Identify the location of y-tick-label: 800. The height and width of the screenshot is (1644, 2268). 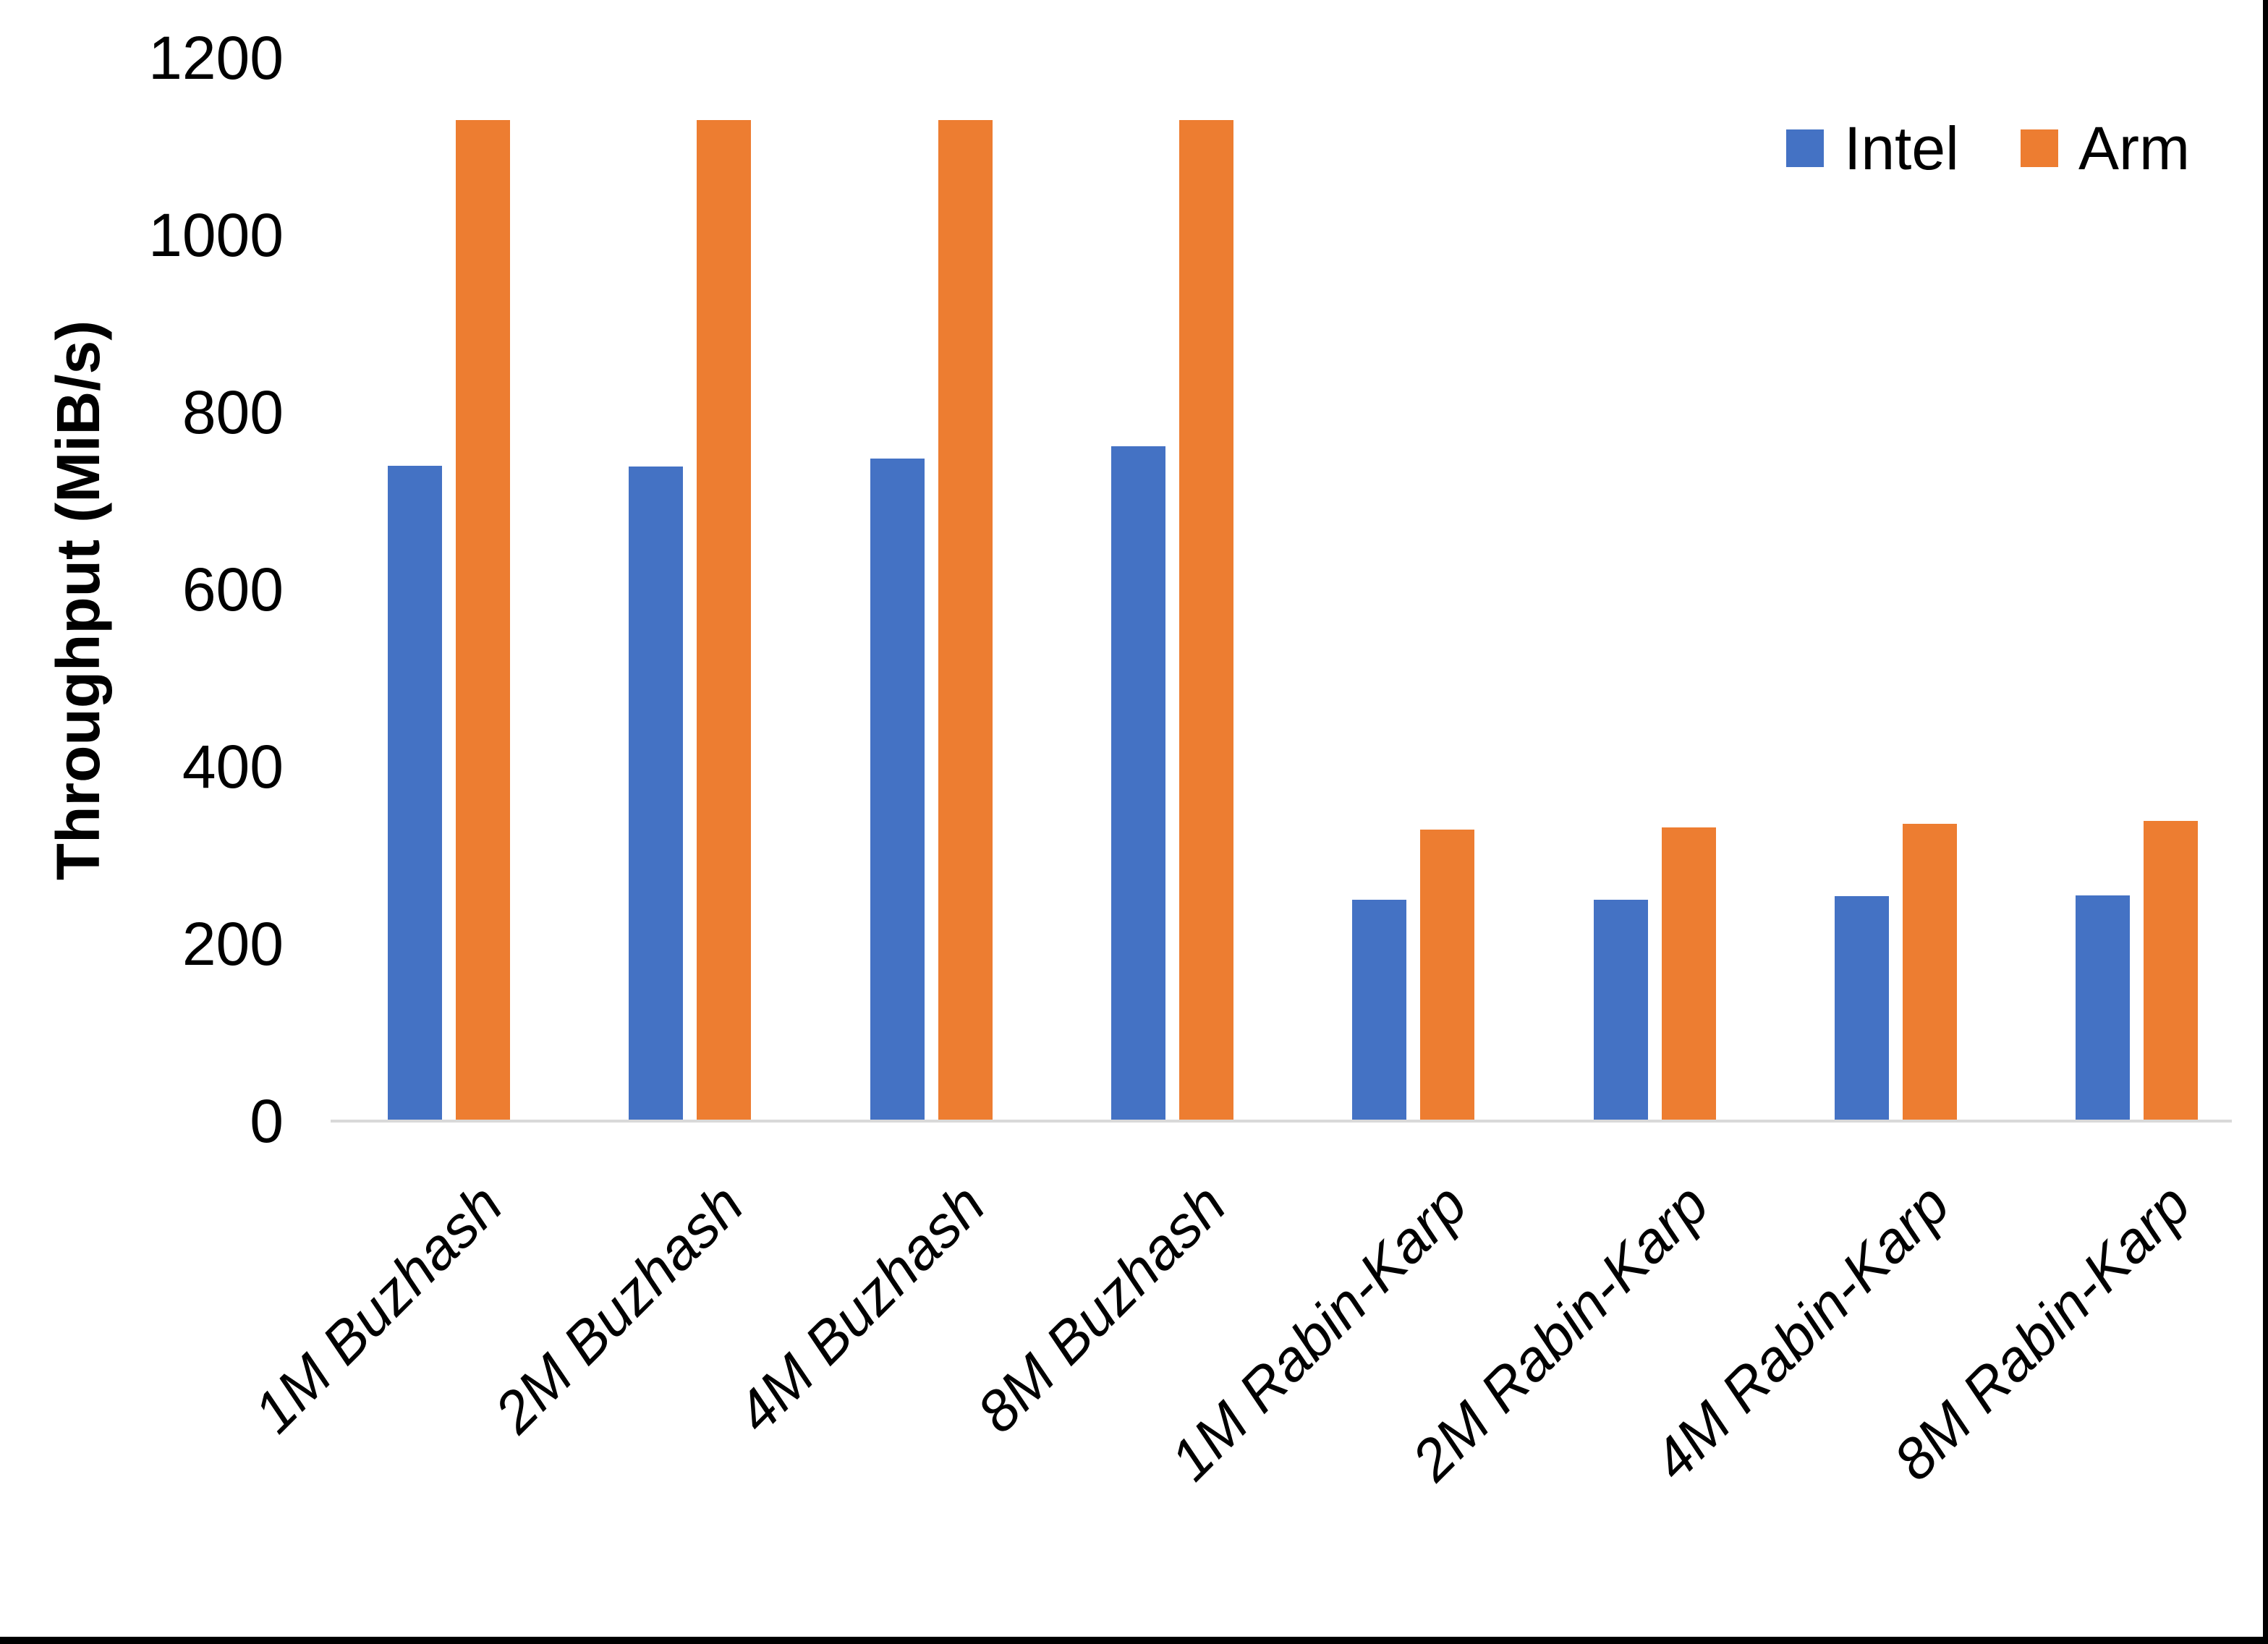
(233, 412).